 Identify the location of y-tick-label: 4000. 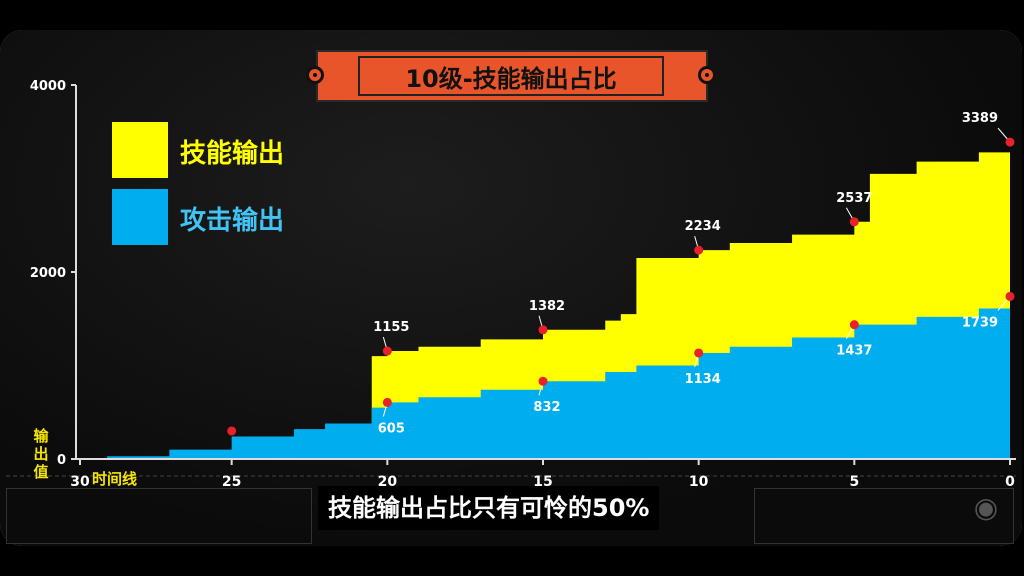
(48, 86).